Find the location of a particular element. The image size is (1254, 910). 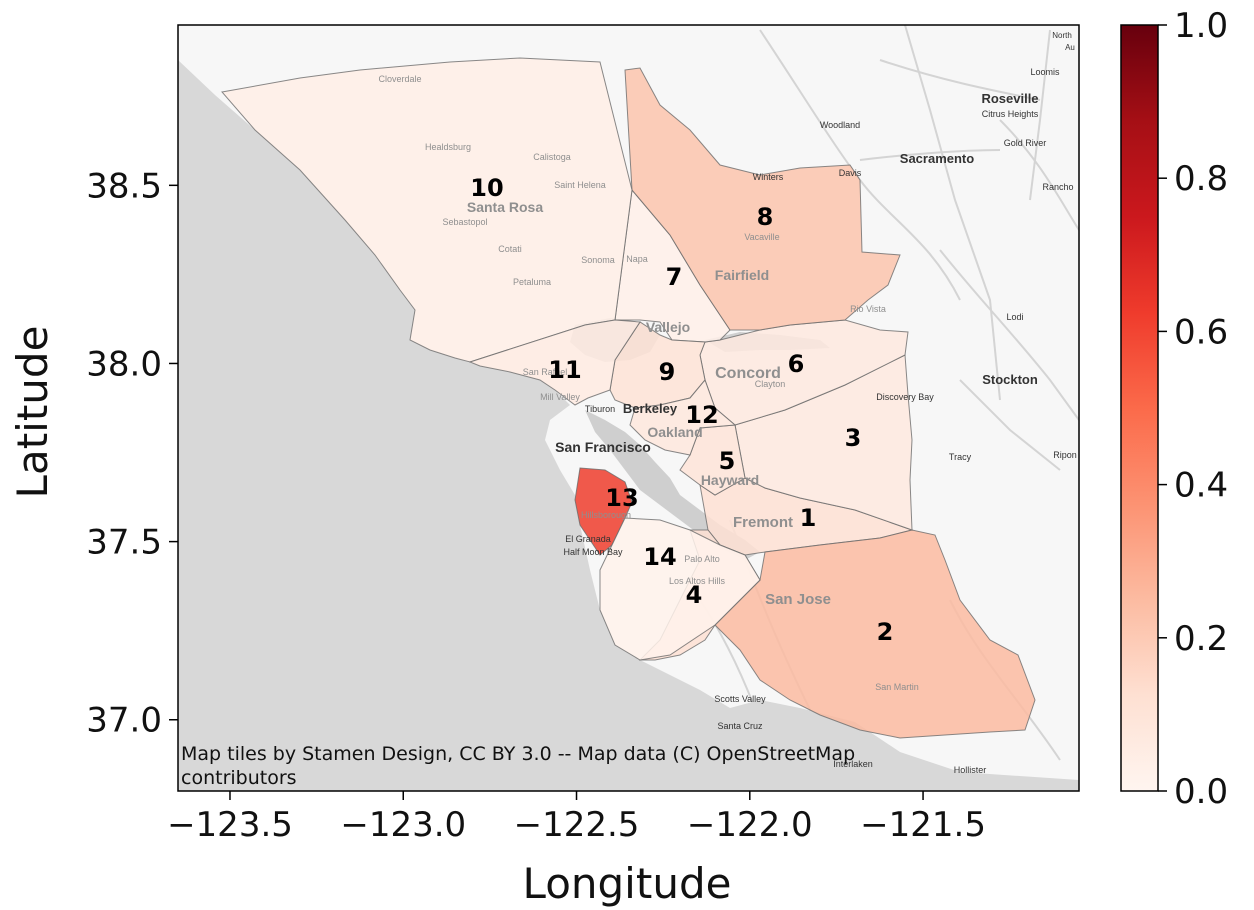

place-rio-vista: Rio Vista is located at coordinates (868, 309).